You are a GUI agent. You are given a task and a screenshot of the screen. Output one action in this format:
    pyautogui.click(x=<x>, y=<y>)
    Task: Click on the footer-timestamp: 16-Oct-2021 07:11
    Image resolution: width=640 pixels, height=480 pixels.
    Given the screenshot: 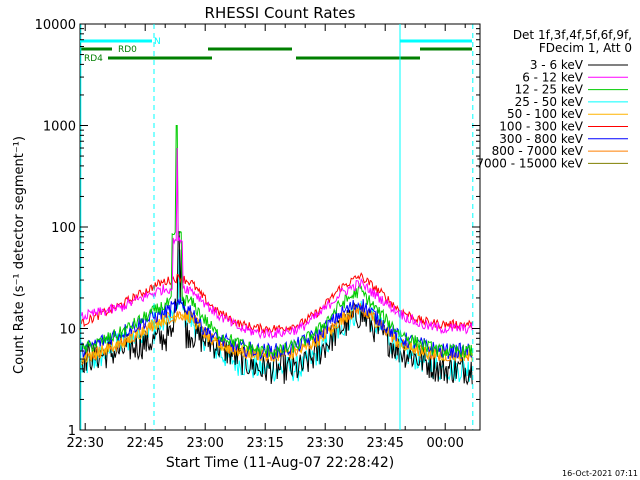 What is the action you would take?
    pyautogui.click(x=600, y=473)
    